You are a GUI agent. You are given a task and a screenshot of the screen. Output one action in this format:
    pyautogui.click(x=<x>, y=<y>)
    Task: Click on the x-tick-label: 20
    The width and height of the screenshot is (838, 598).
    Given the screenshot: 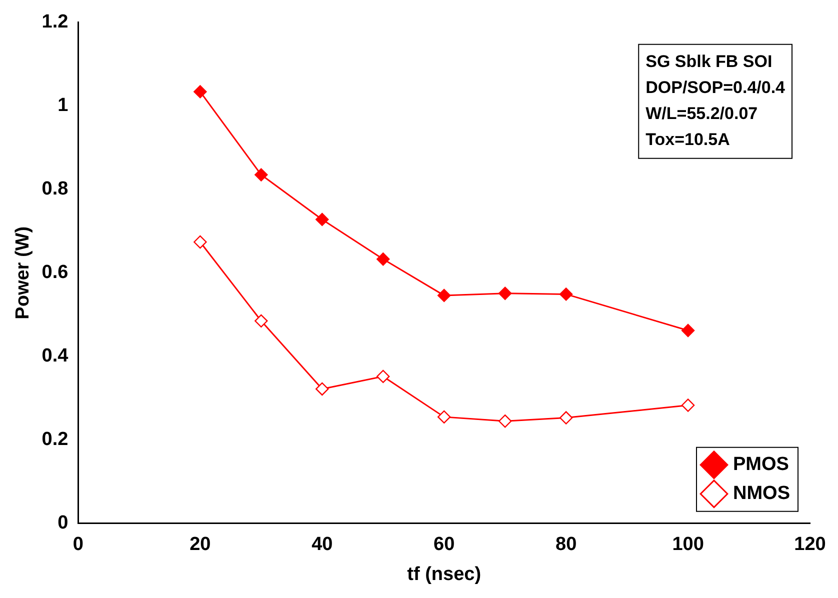 What is the action you would take?
    pyautogui.click(x=200, y=545)
    